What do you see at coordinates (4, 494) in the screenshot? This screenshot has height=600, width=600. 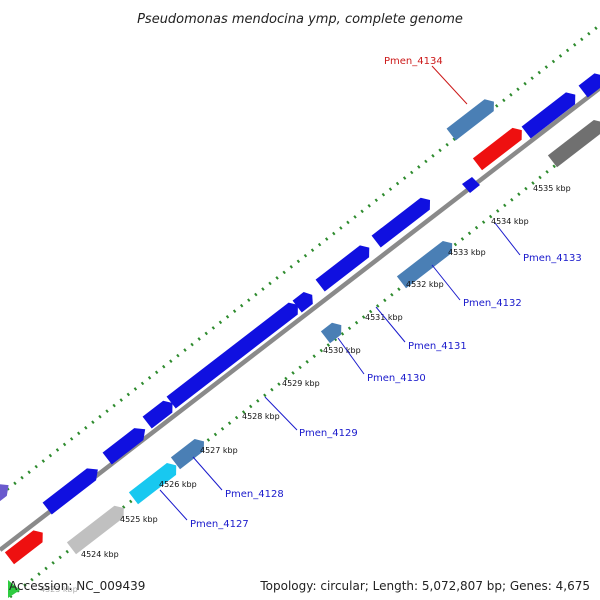 I see `gene-purple-edge` at bounding box center [4, 494].